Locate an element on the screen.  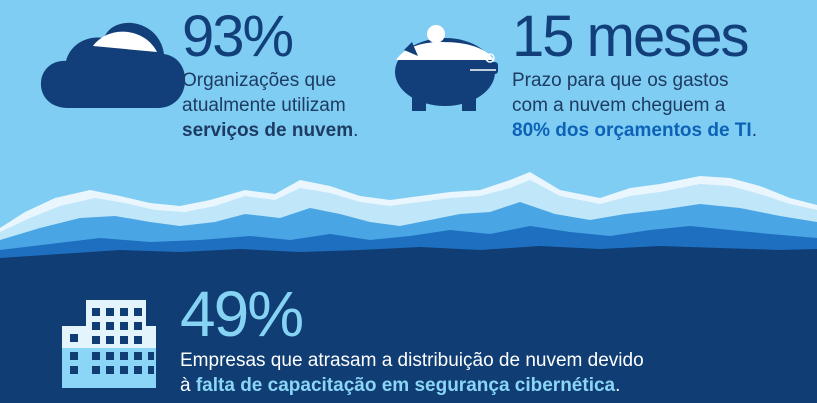
stat-value: 93% is located at coordinates (238, 36).